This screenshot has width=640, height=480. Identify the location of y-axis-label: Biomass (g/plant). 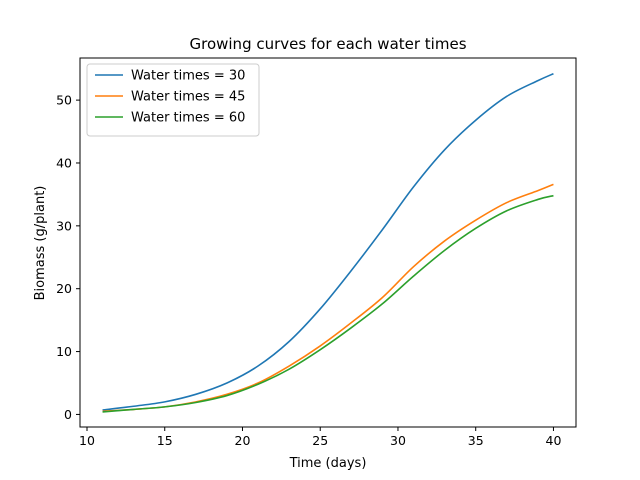
(40, 243).